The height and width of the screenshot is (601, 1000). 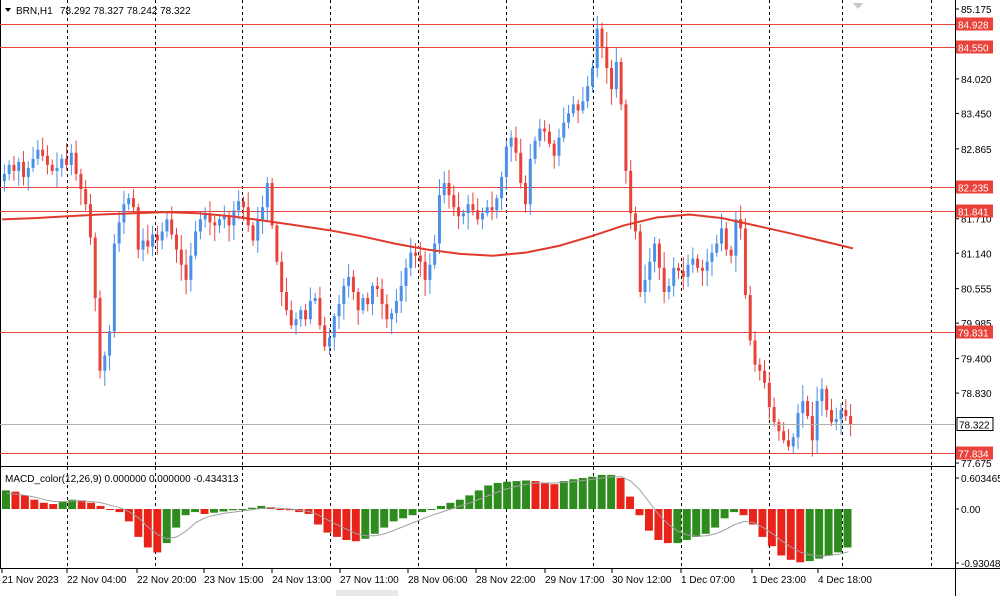 What do you see at coordinates (976, 80) in the screenshot?
I see `price-tick-label: 84.020` at bounding box center [976, 80].